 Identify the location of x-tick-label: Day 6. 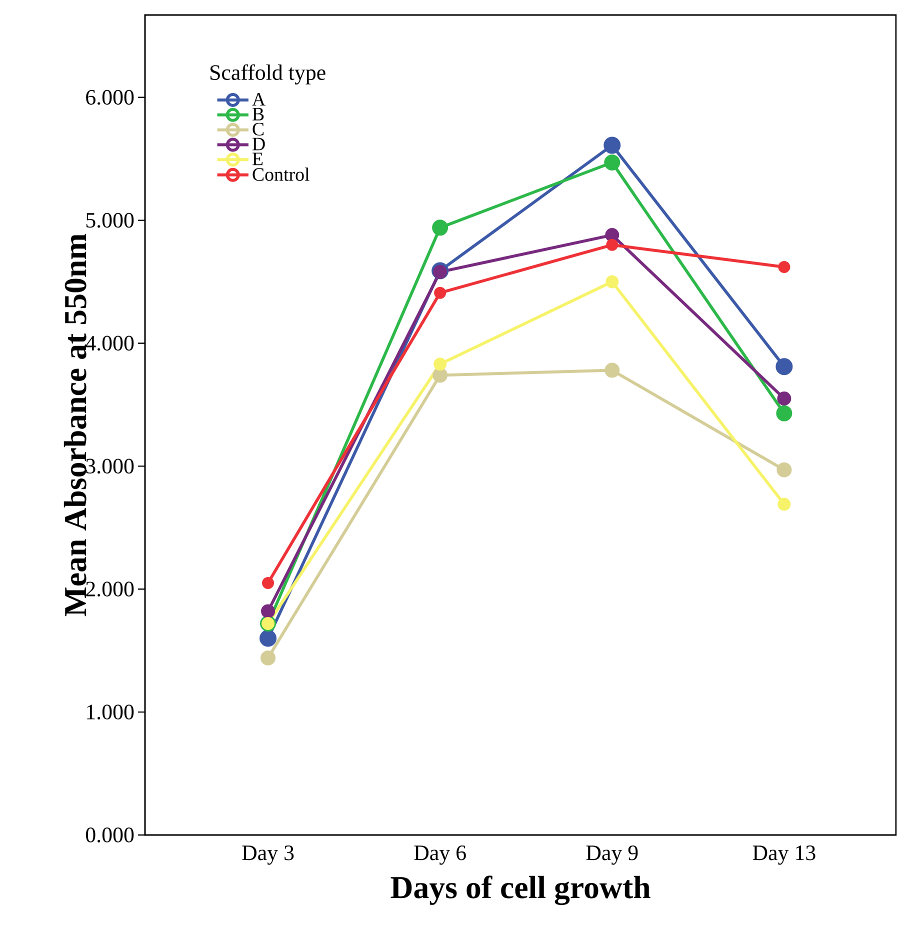
(440, 855).